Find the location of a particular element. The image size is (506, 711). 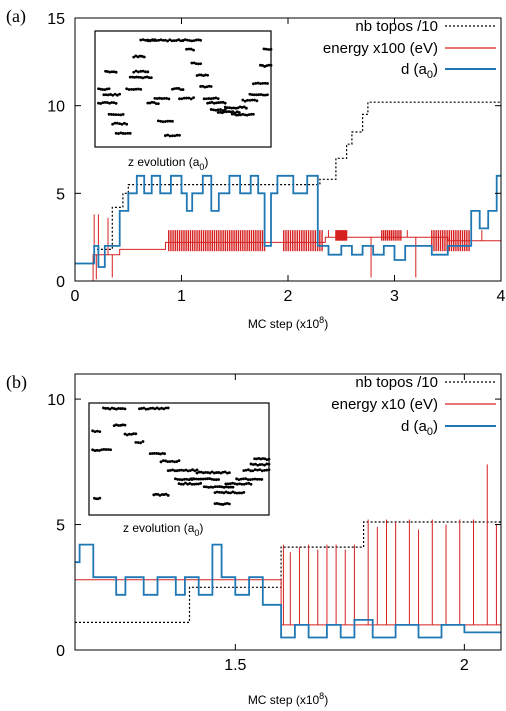

panel-a-xtick-label: 1 is located at coordinates (181, 296).